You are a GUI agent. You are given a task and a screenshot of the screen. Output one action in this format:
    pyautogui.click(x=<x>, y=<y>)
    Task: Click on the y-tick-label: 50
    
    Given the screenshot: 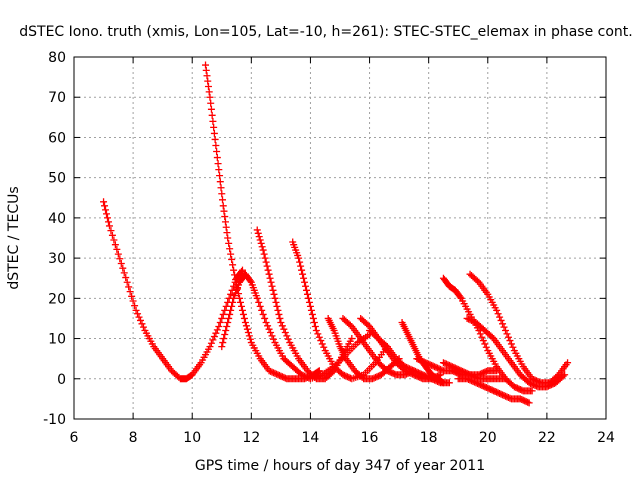 What is the action you would take?
    pyautogui.click(x=57, y=179)
    